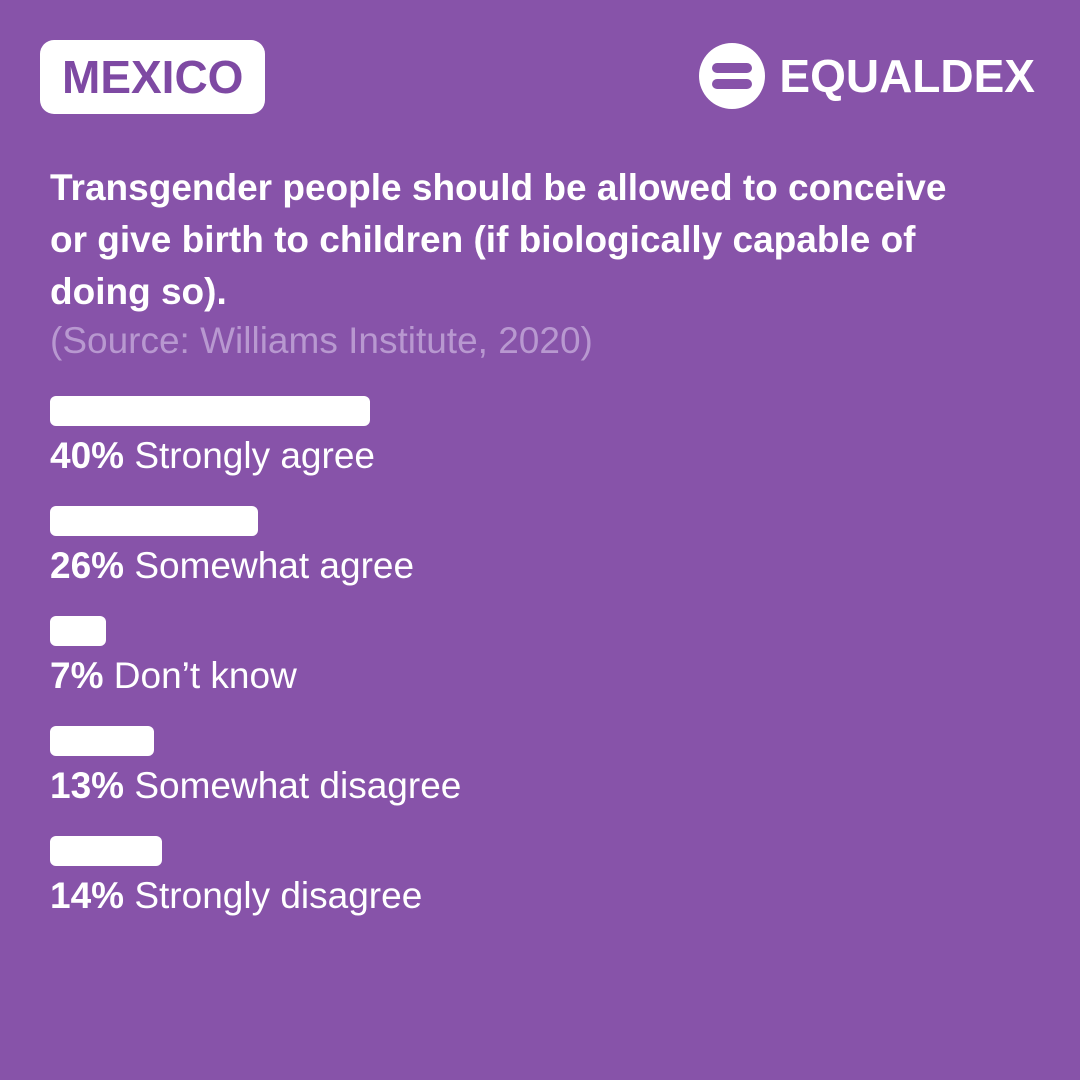 This screenshot has width=1080, height=1080. I want to click on bar-category-label: Somewhat disagree, so click(298, 785).